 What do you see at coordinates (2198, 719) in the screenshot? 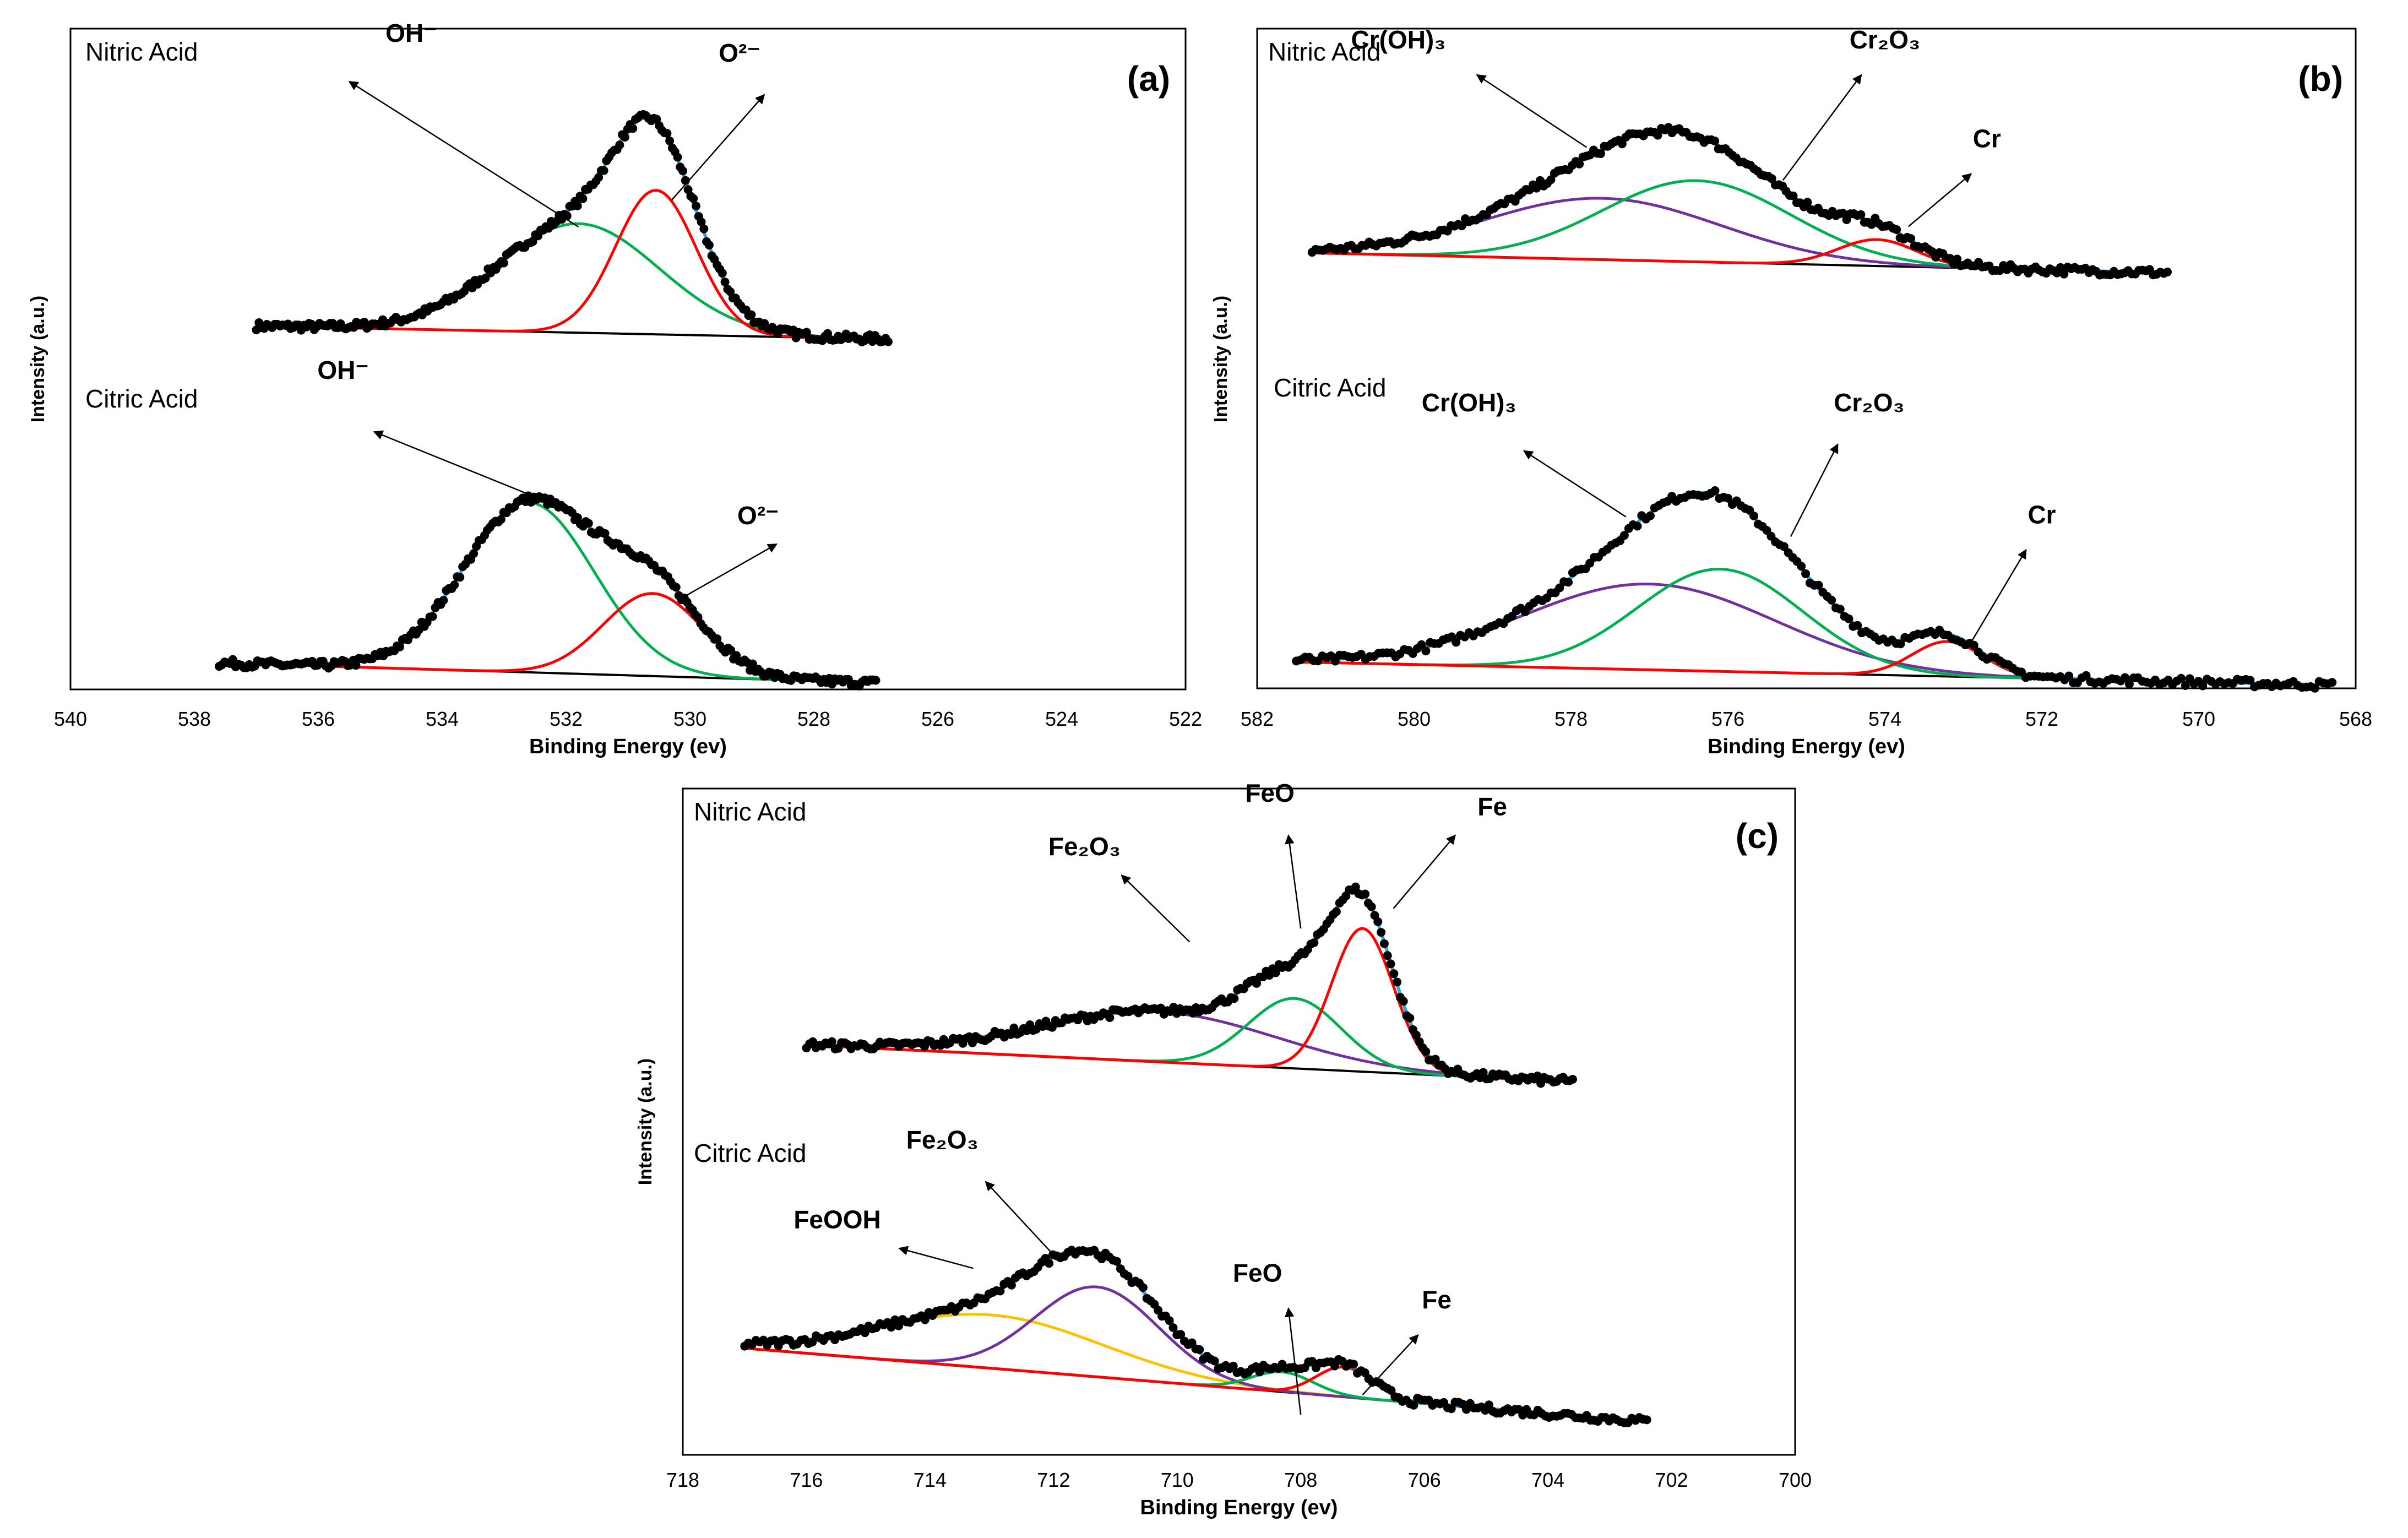
I see `x-tick-label: 570` at bounding box center [2198, 719].